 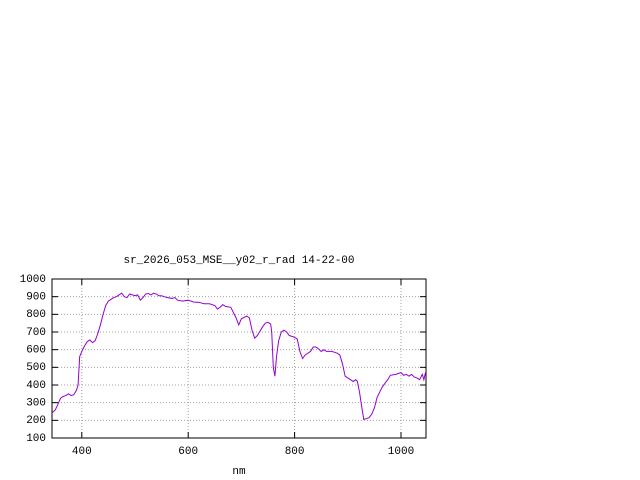 I want to click on chart-title: sr_2026_053_MSE__y02_r_rad 14-22-00, so click(x=238, y=261).